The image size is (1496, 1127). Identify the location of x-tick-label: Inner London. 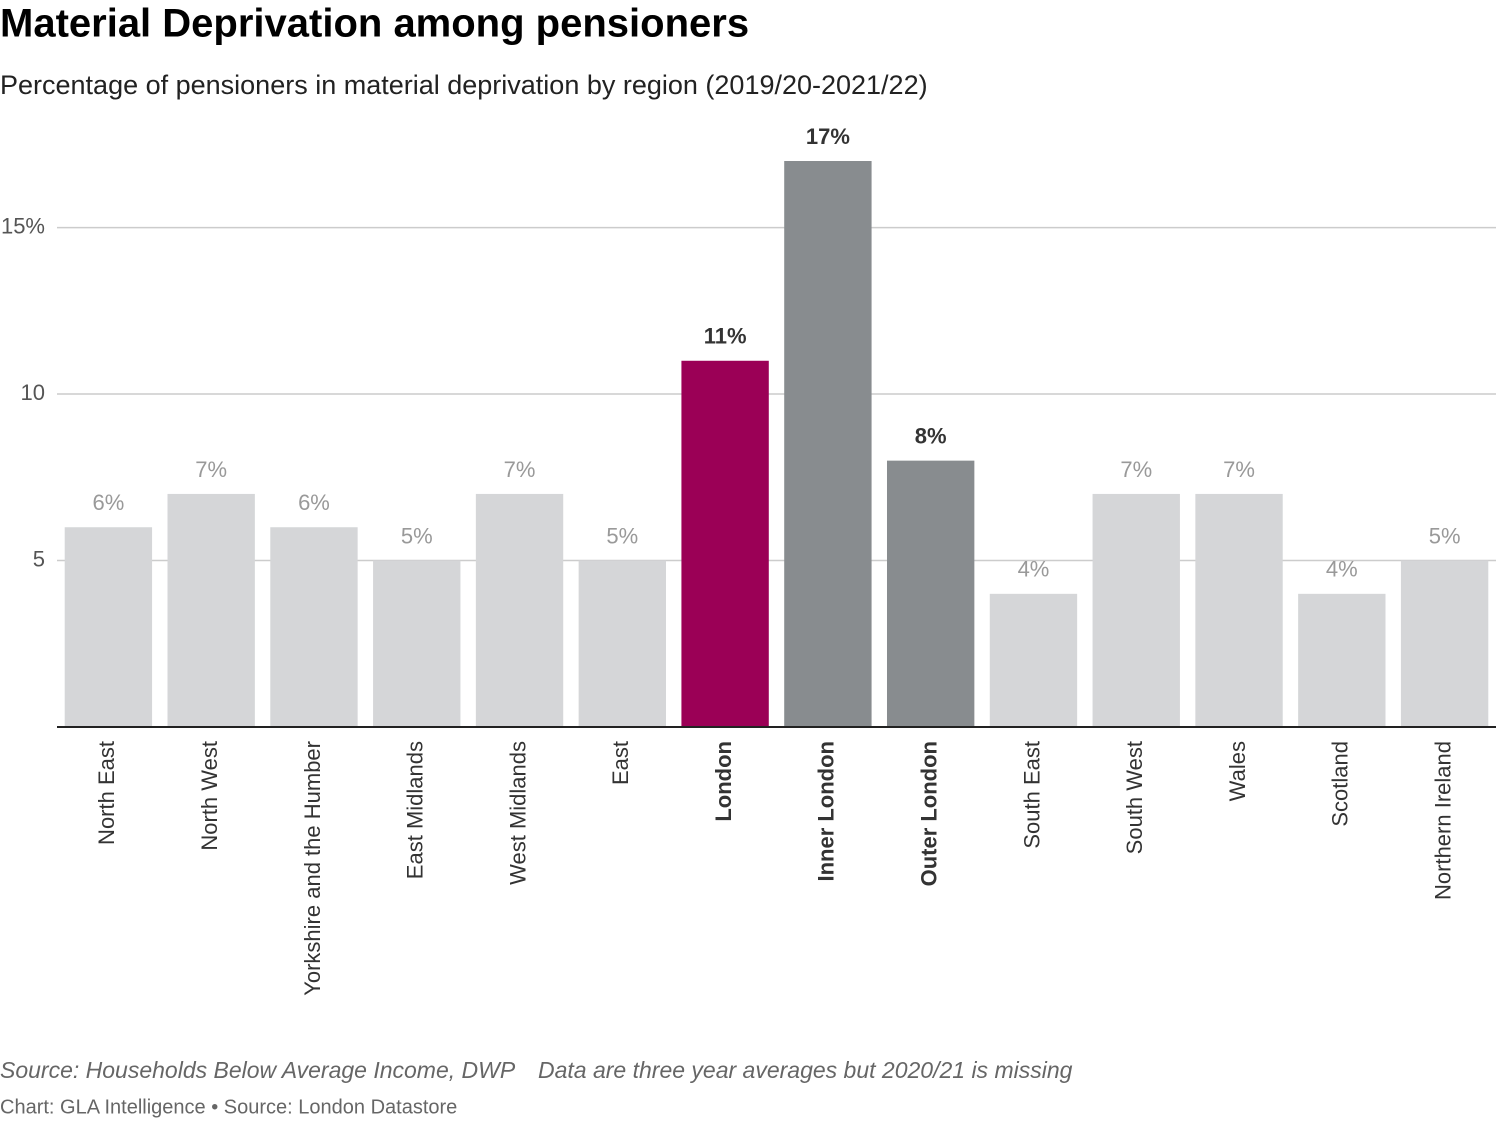
(826, 811).